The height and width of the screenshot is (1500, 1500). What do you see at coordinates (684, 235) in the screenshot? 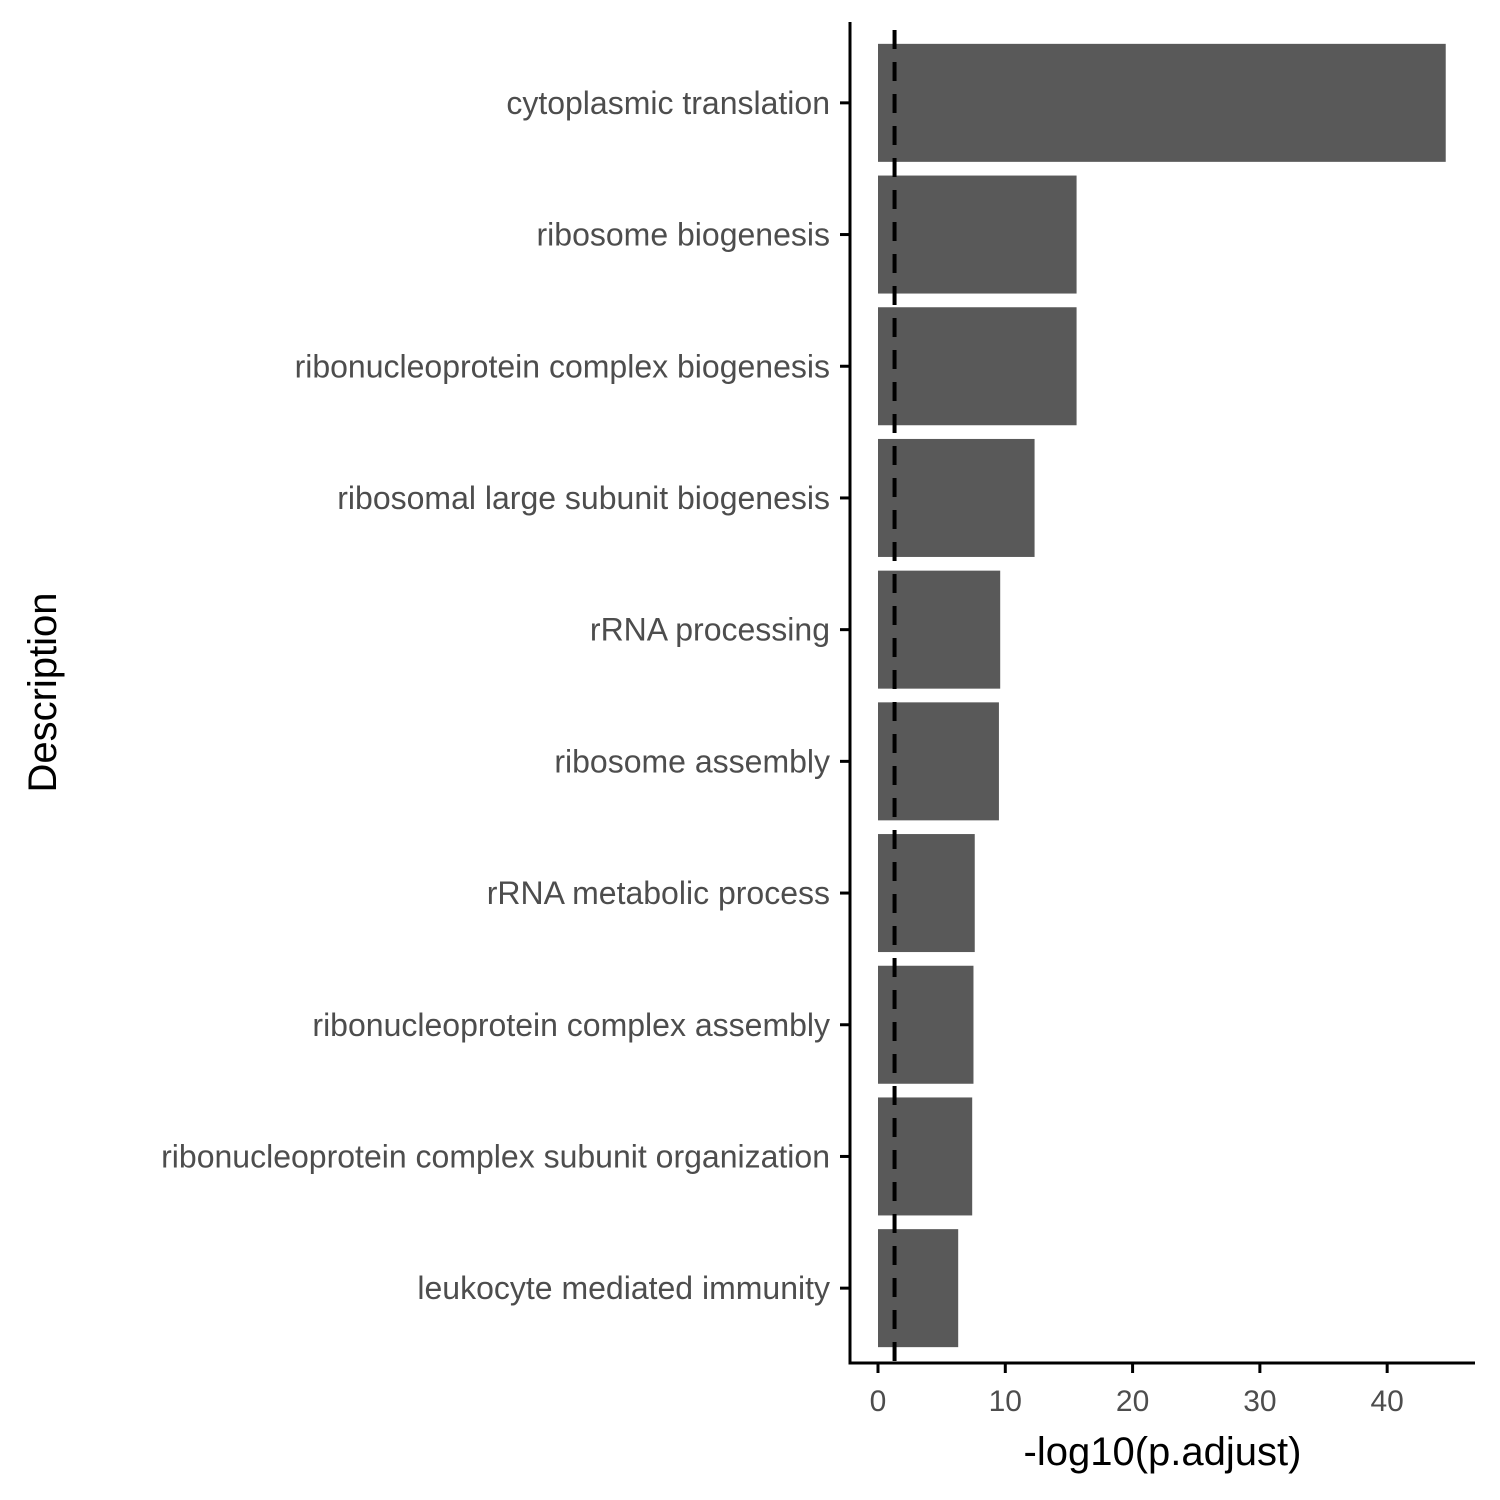
I see `y-tick-label: ribosome biogenesis` at bounding box center [684, 235].